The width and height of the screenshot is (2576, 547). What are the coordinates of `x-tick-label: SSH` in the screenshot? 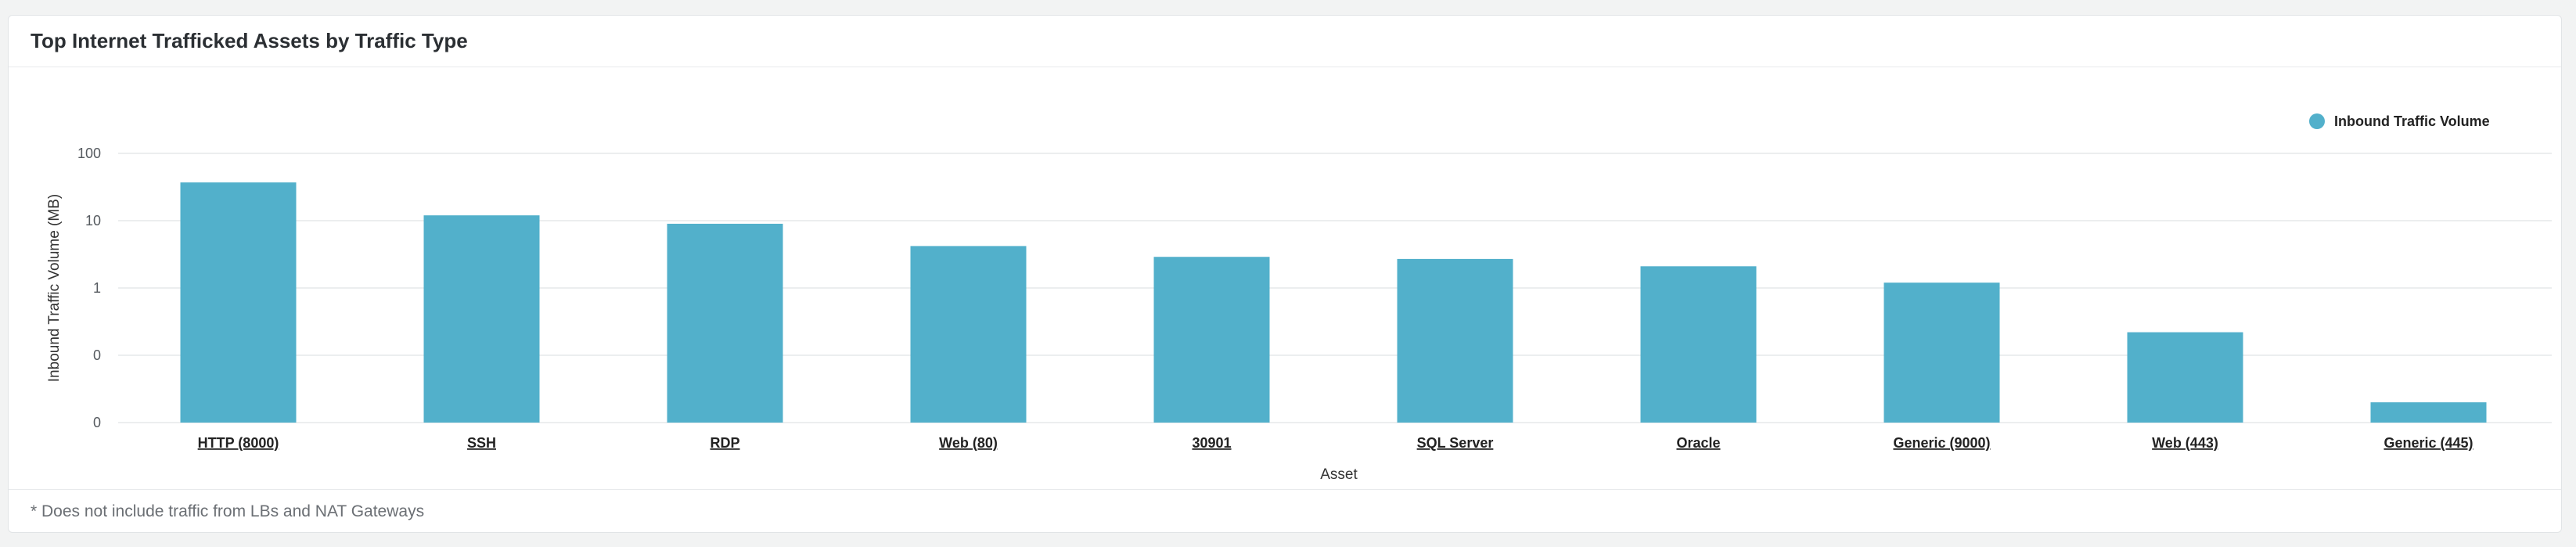 It's located at (481, 443).